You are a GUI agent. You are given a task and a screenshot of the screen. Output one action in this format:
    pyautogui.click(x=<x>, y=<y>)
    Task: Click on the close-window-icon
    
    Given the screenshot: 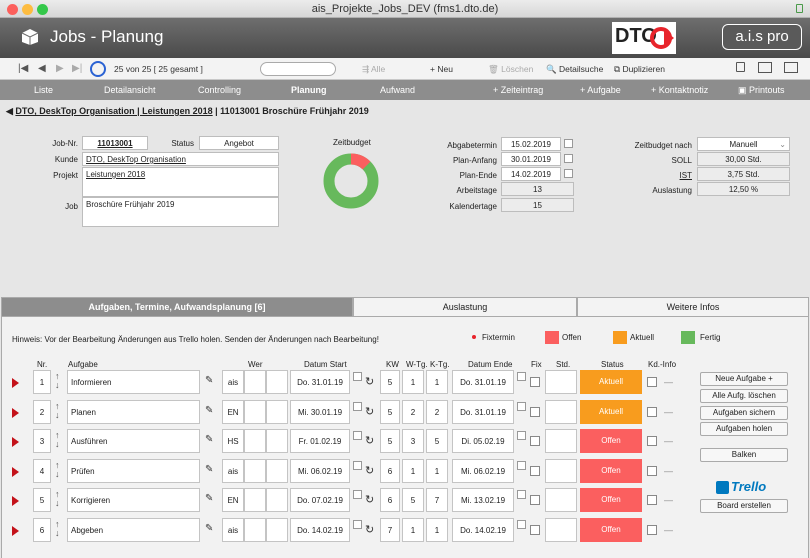 What is the action you would take?
    pyautogui.click(x=12, y=9)
    